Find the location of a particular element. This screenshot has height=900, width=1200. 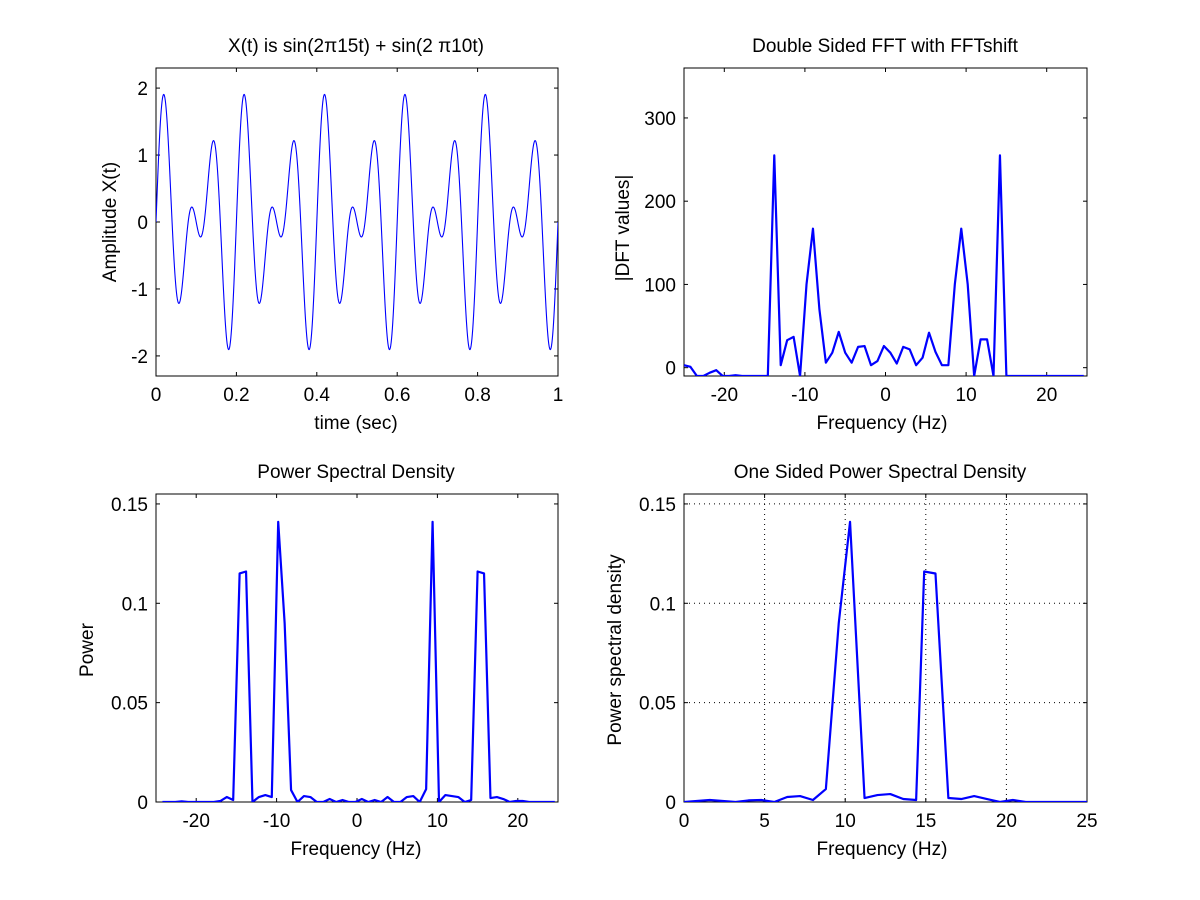

subplot-onesided-series is located at coordinates (885, 661).